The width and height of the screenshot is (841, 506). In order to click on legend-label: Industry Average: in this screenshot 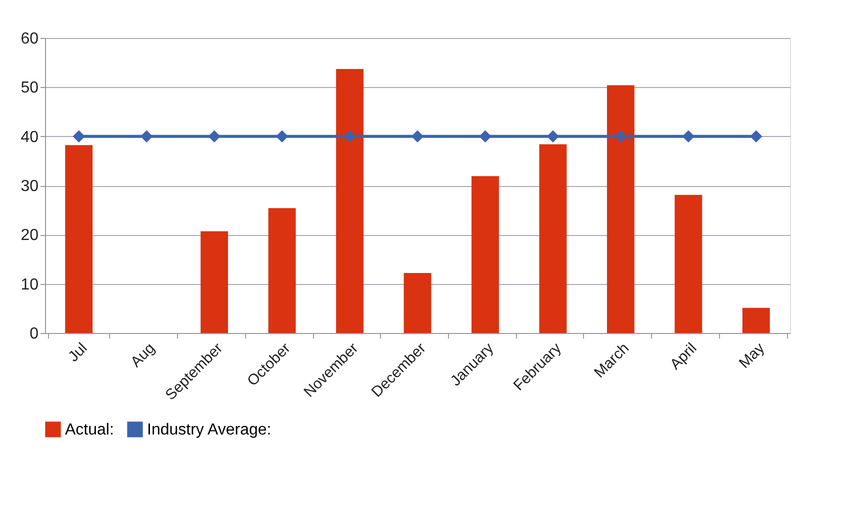, I will do `click(209, 429)`.